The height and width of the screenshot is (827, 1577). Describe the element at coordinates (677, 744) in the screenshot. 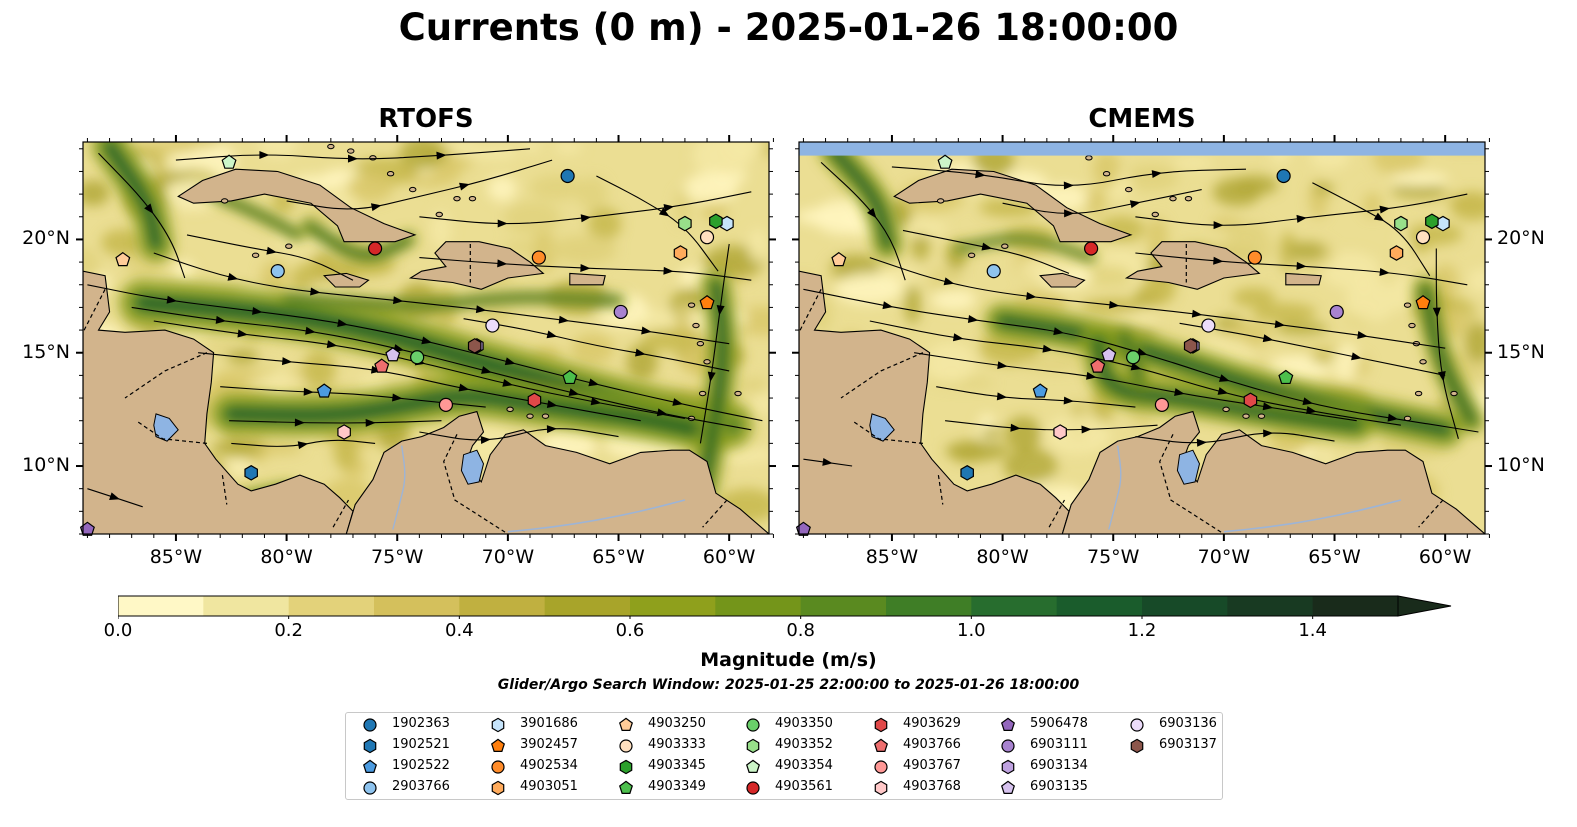

I see `legend-label: 4903333` at that location.